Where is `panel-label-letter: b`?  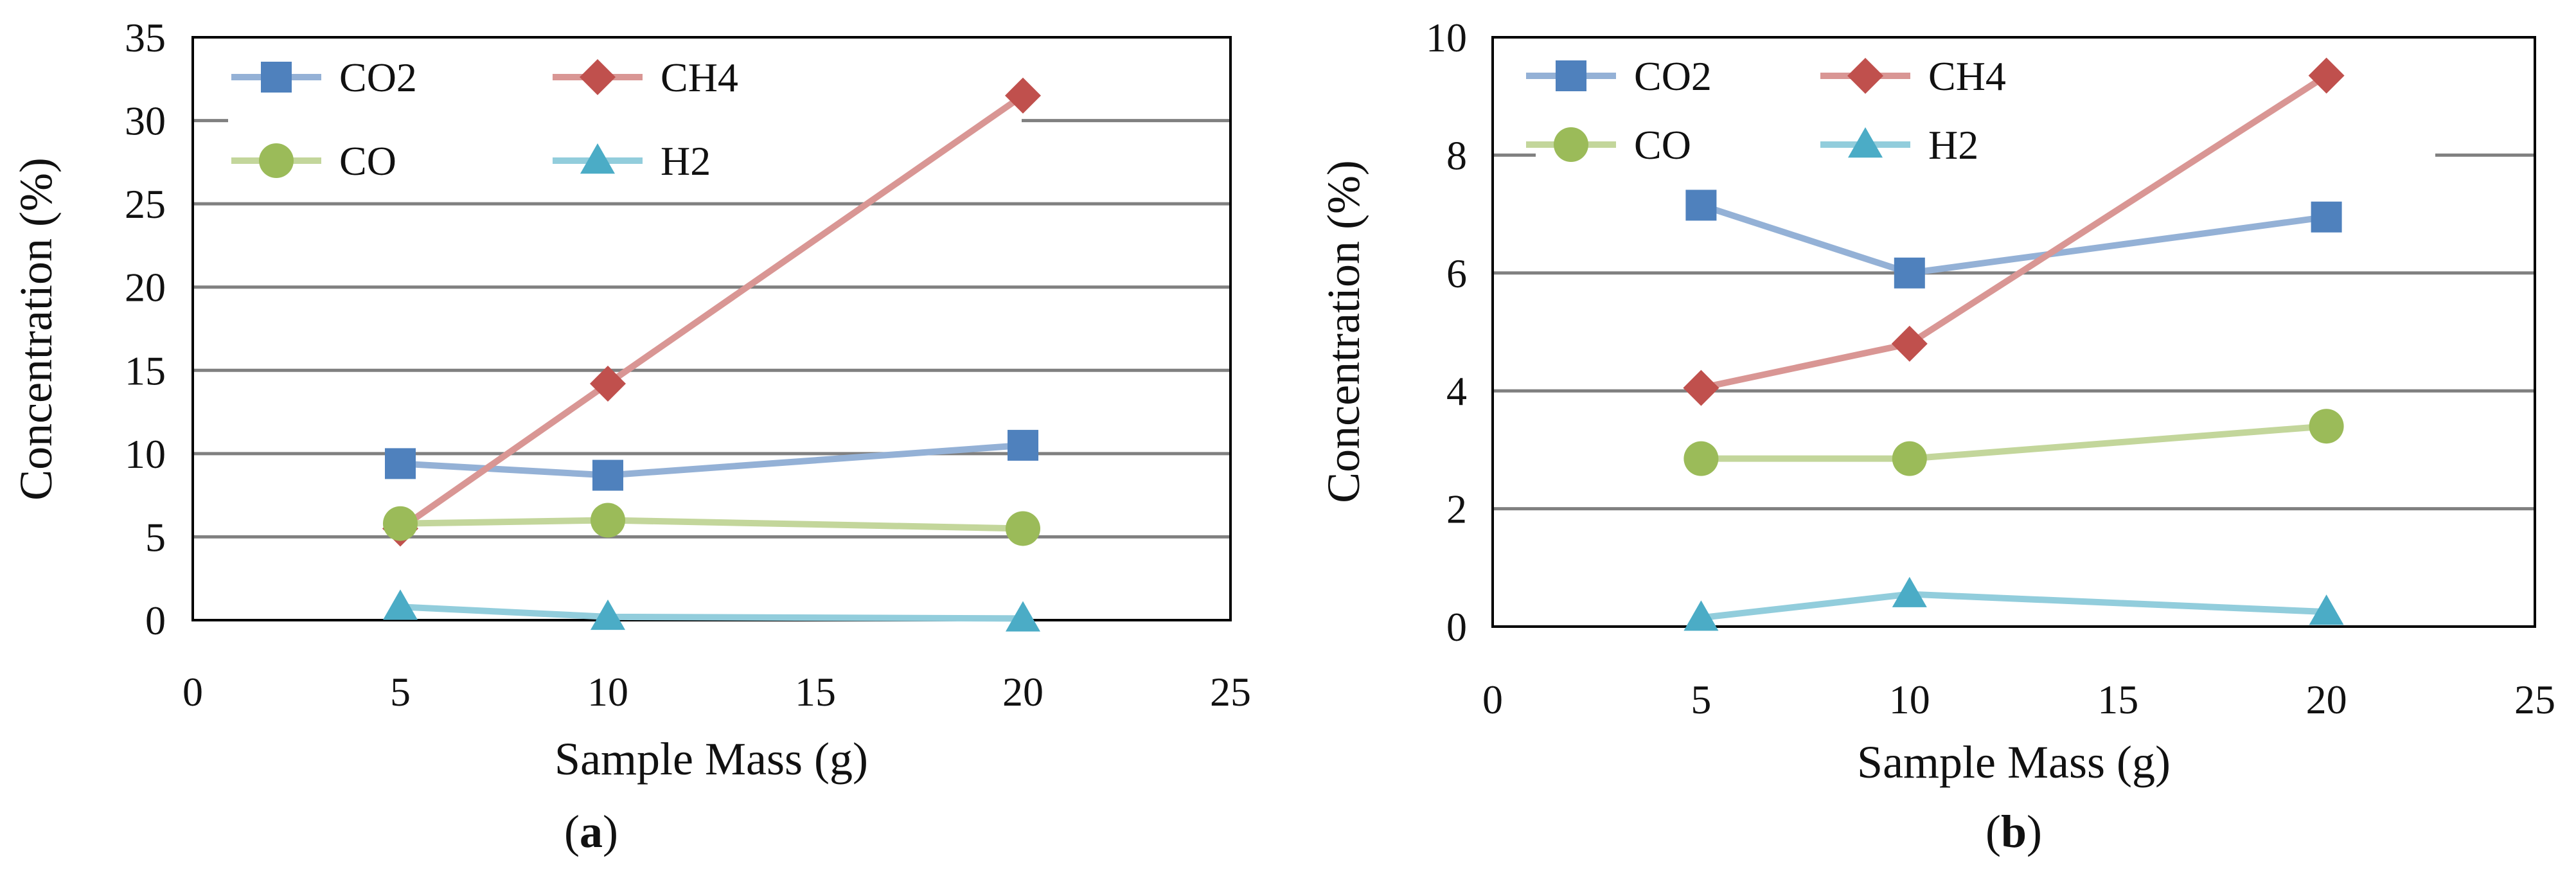 panel-label-letter: b is located at coordinates (2014, 832).